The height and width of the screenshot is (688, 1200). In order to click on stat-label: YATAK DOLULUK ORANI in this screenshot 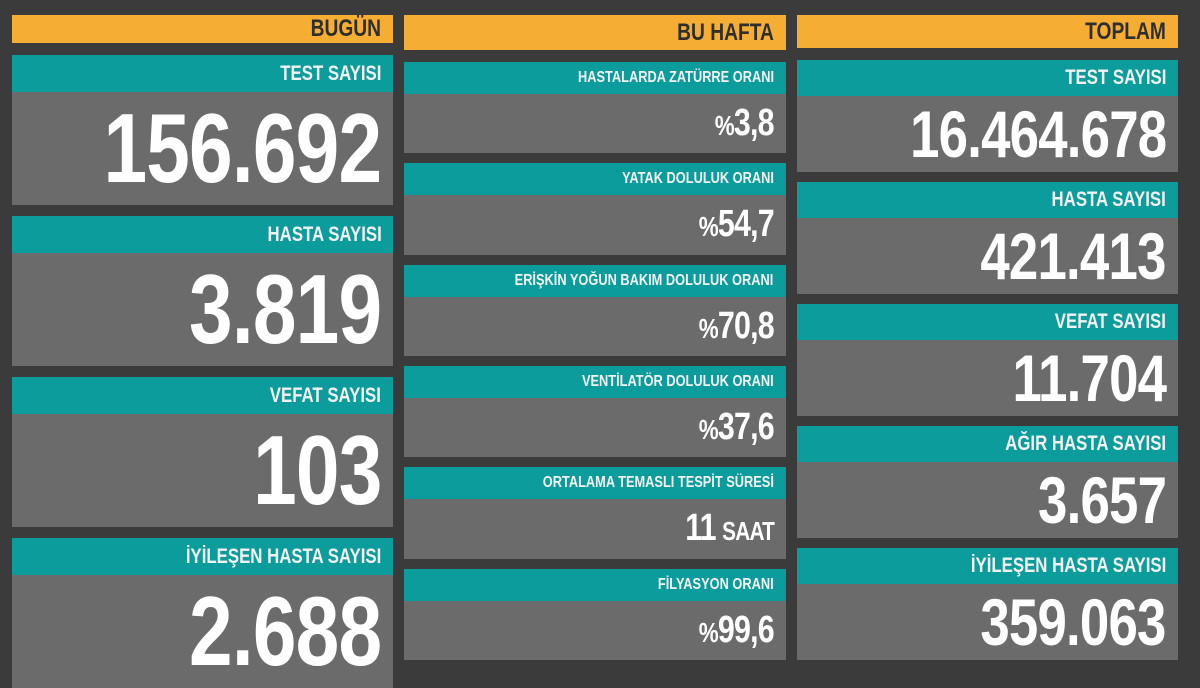, I will do `click(697, 179)`.